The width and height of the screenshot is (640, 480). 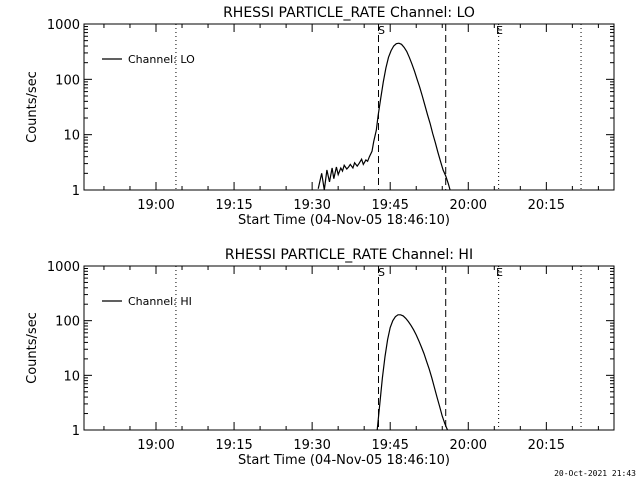 What do you see at coordinates (160, 301) in the screenshot?
I see `legend-entry: Channel: HI` at bounding box center [160, 301].